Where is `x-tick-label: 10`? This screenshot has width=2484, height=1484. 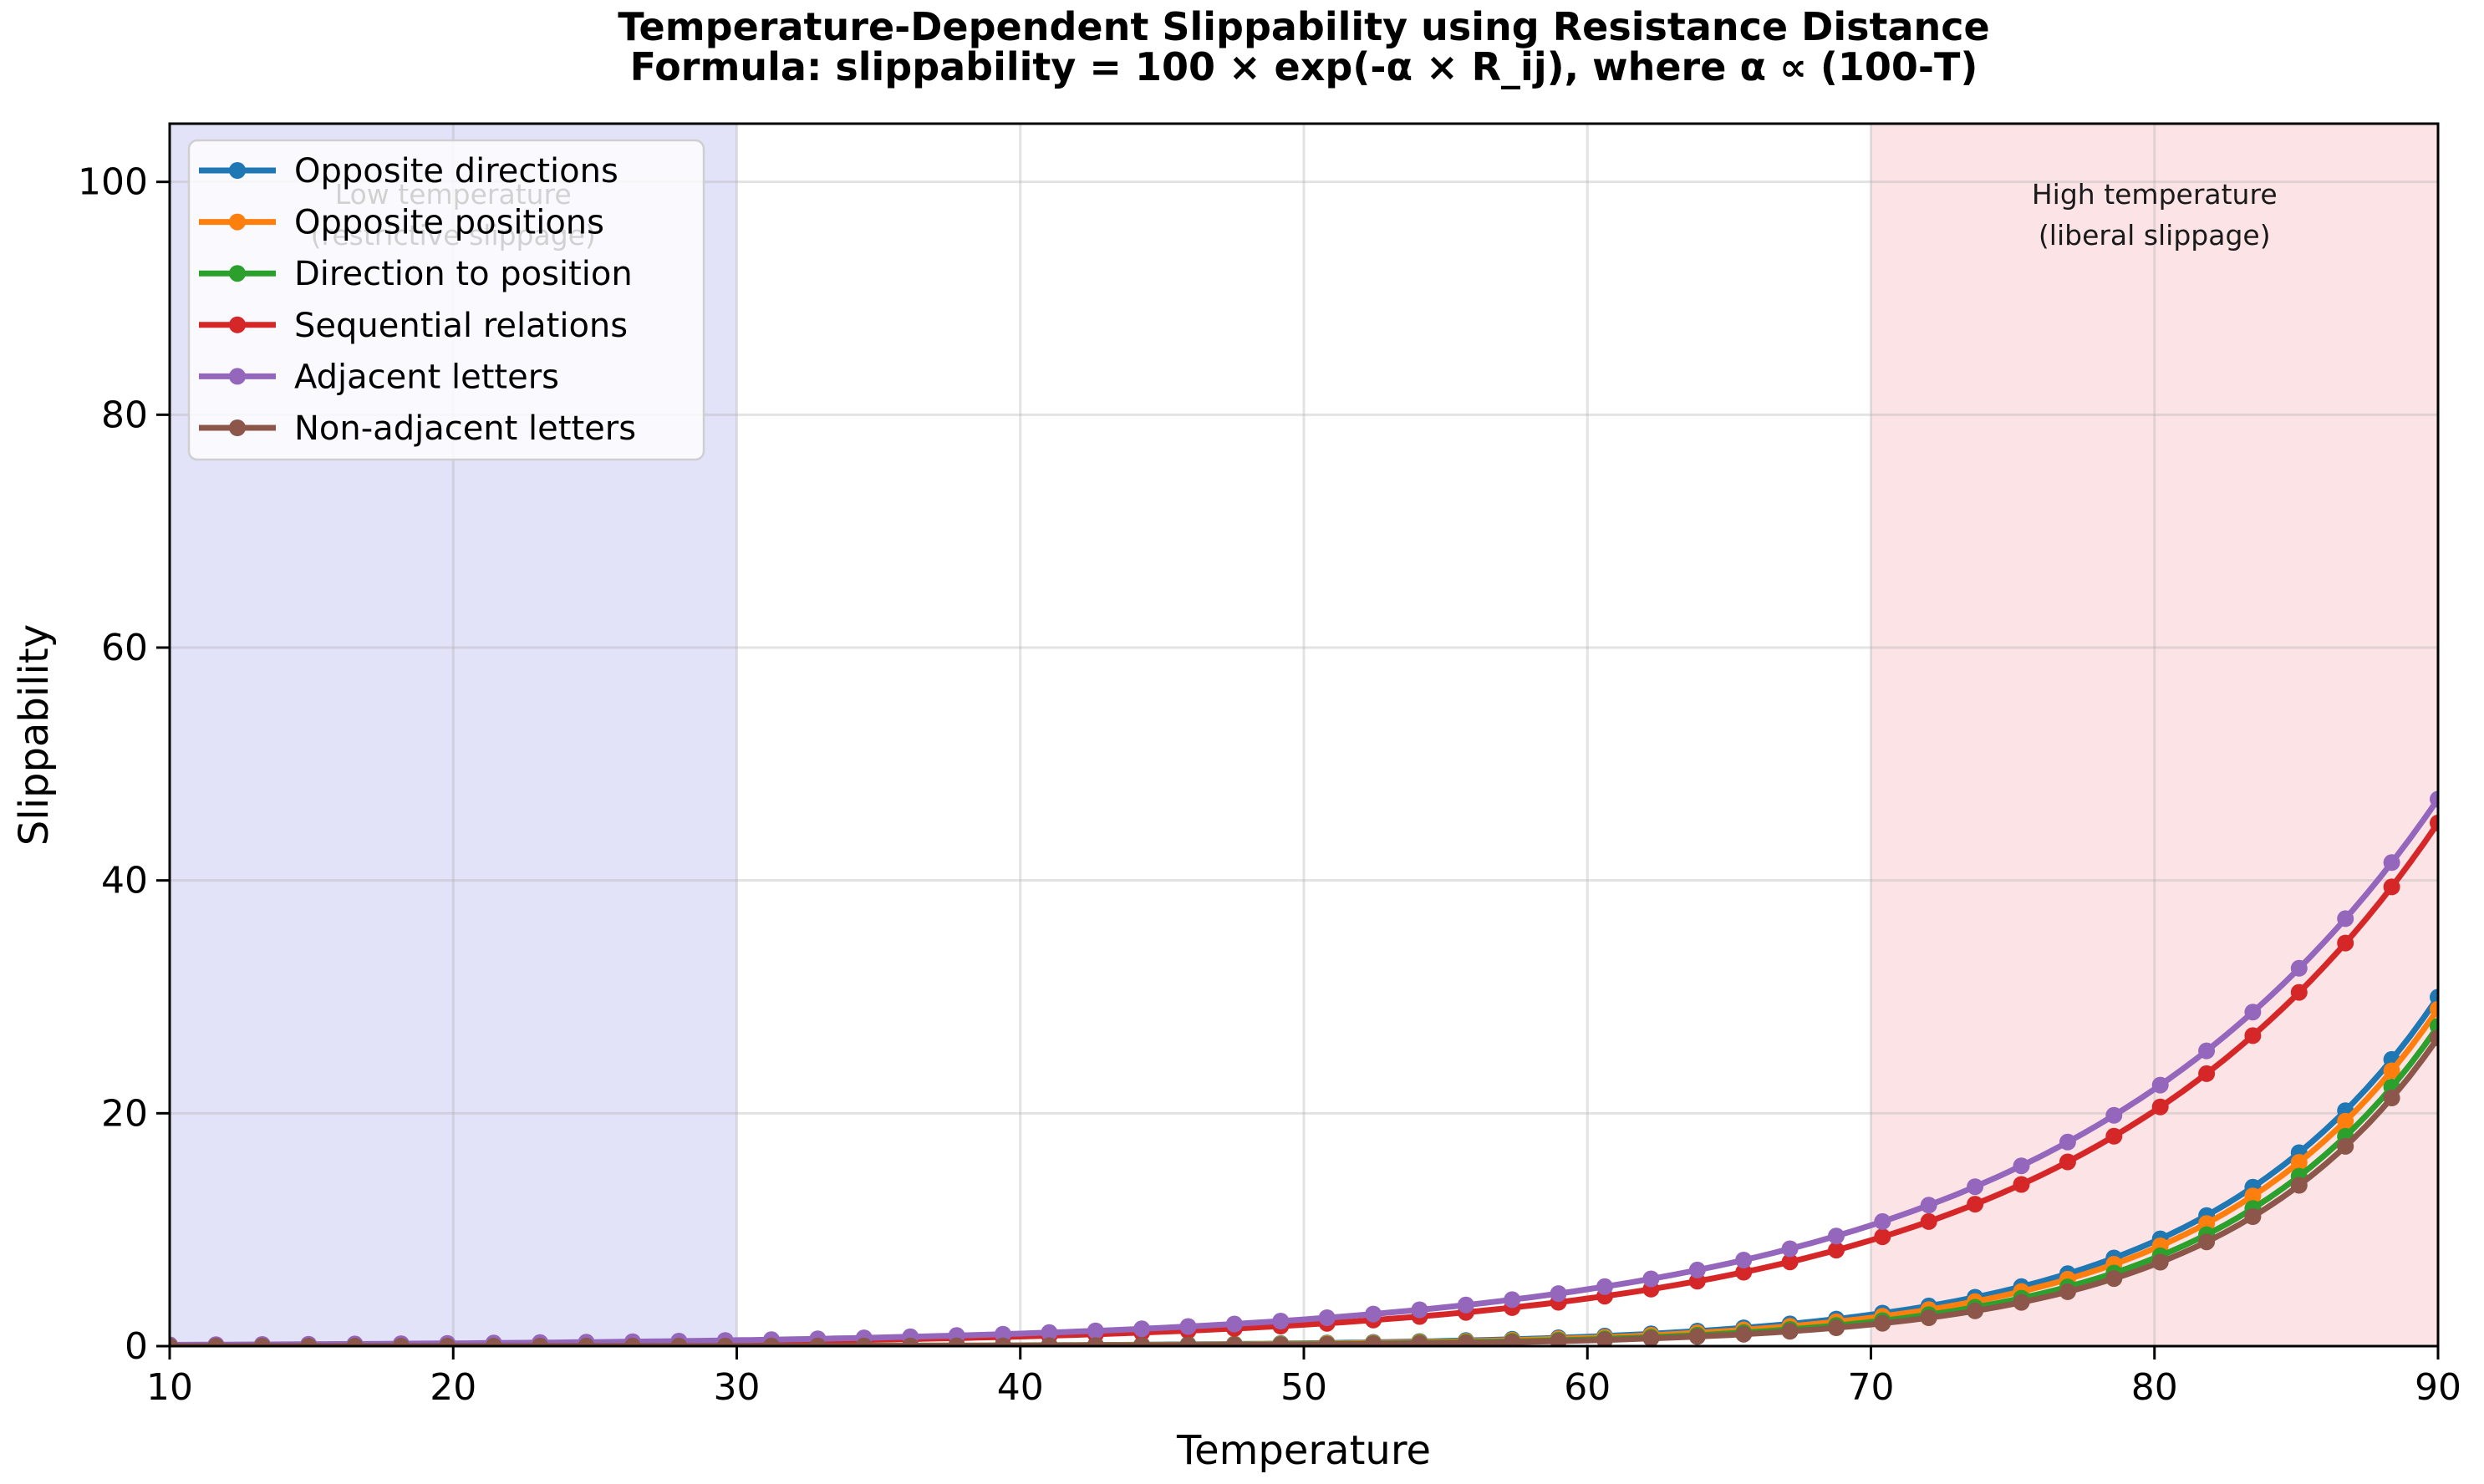
x-tick-label: 10 is located at coordinates (169, 1387).